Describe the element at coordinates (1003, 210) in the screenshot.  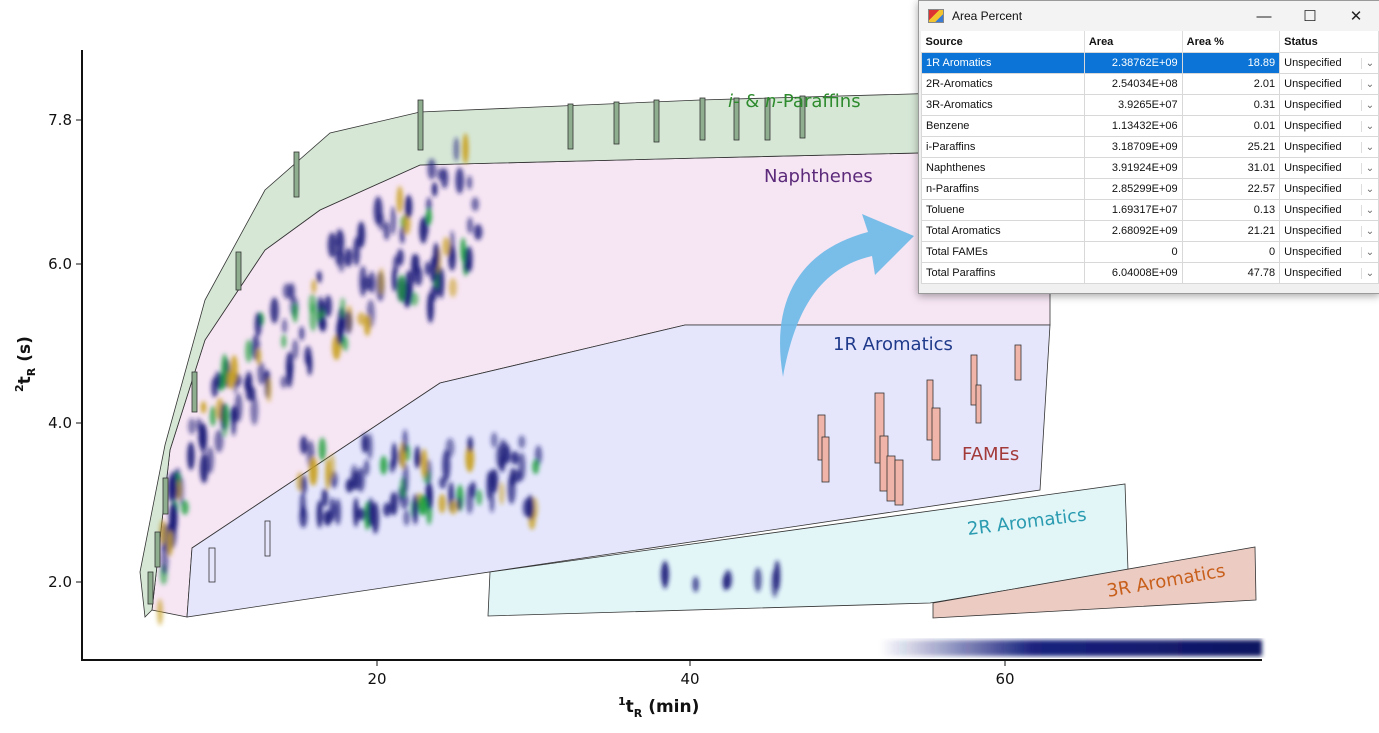
I see `cell-source: Toluene` at that location.